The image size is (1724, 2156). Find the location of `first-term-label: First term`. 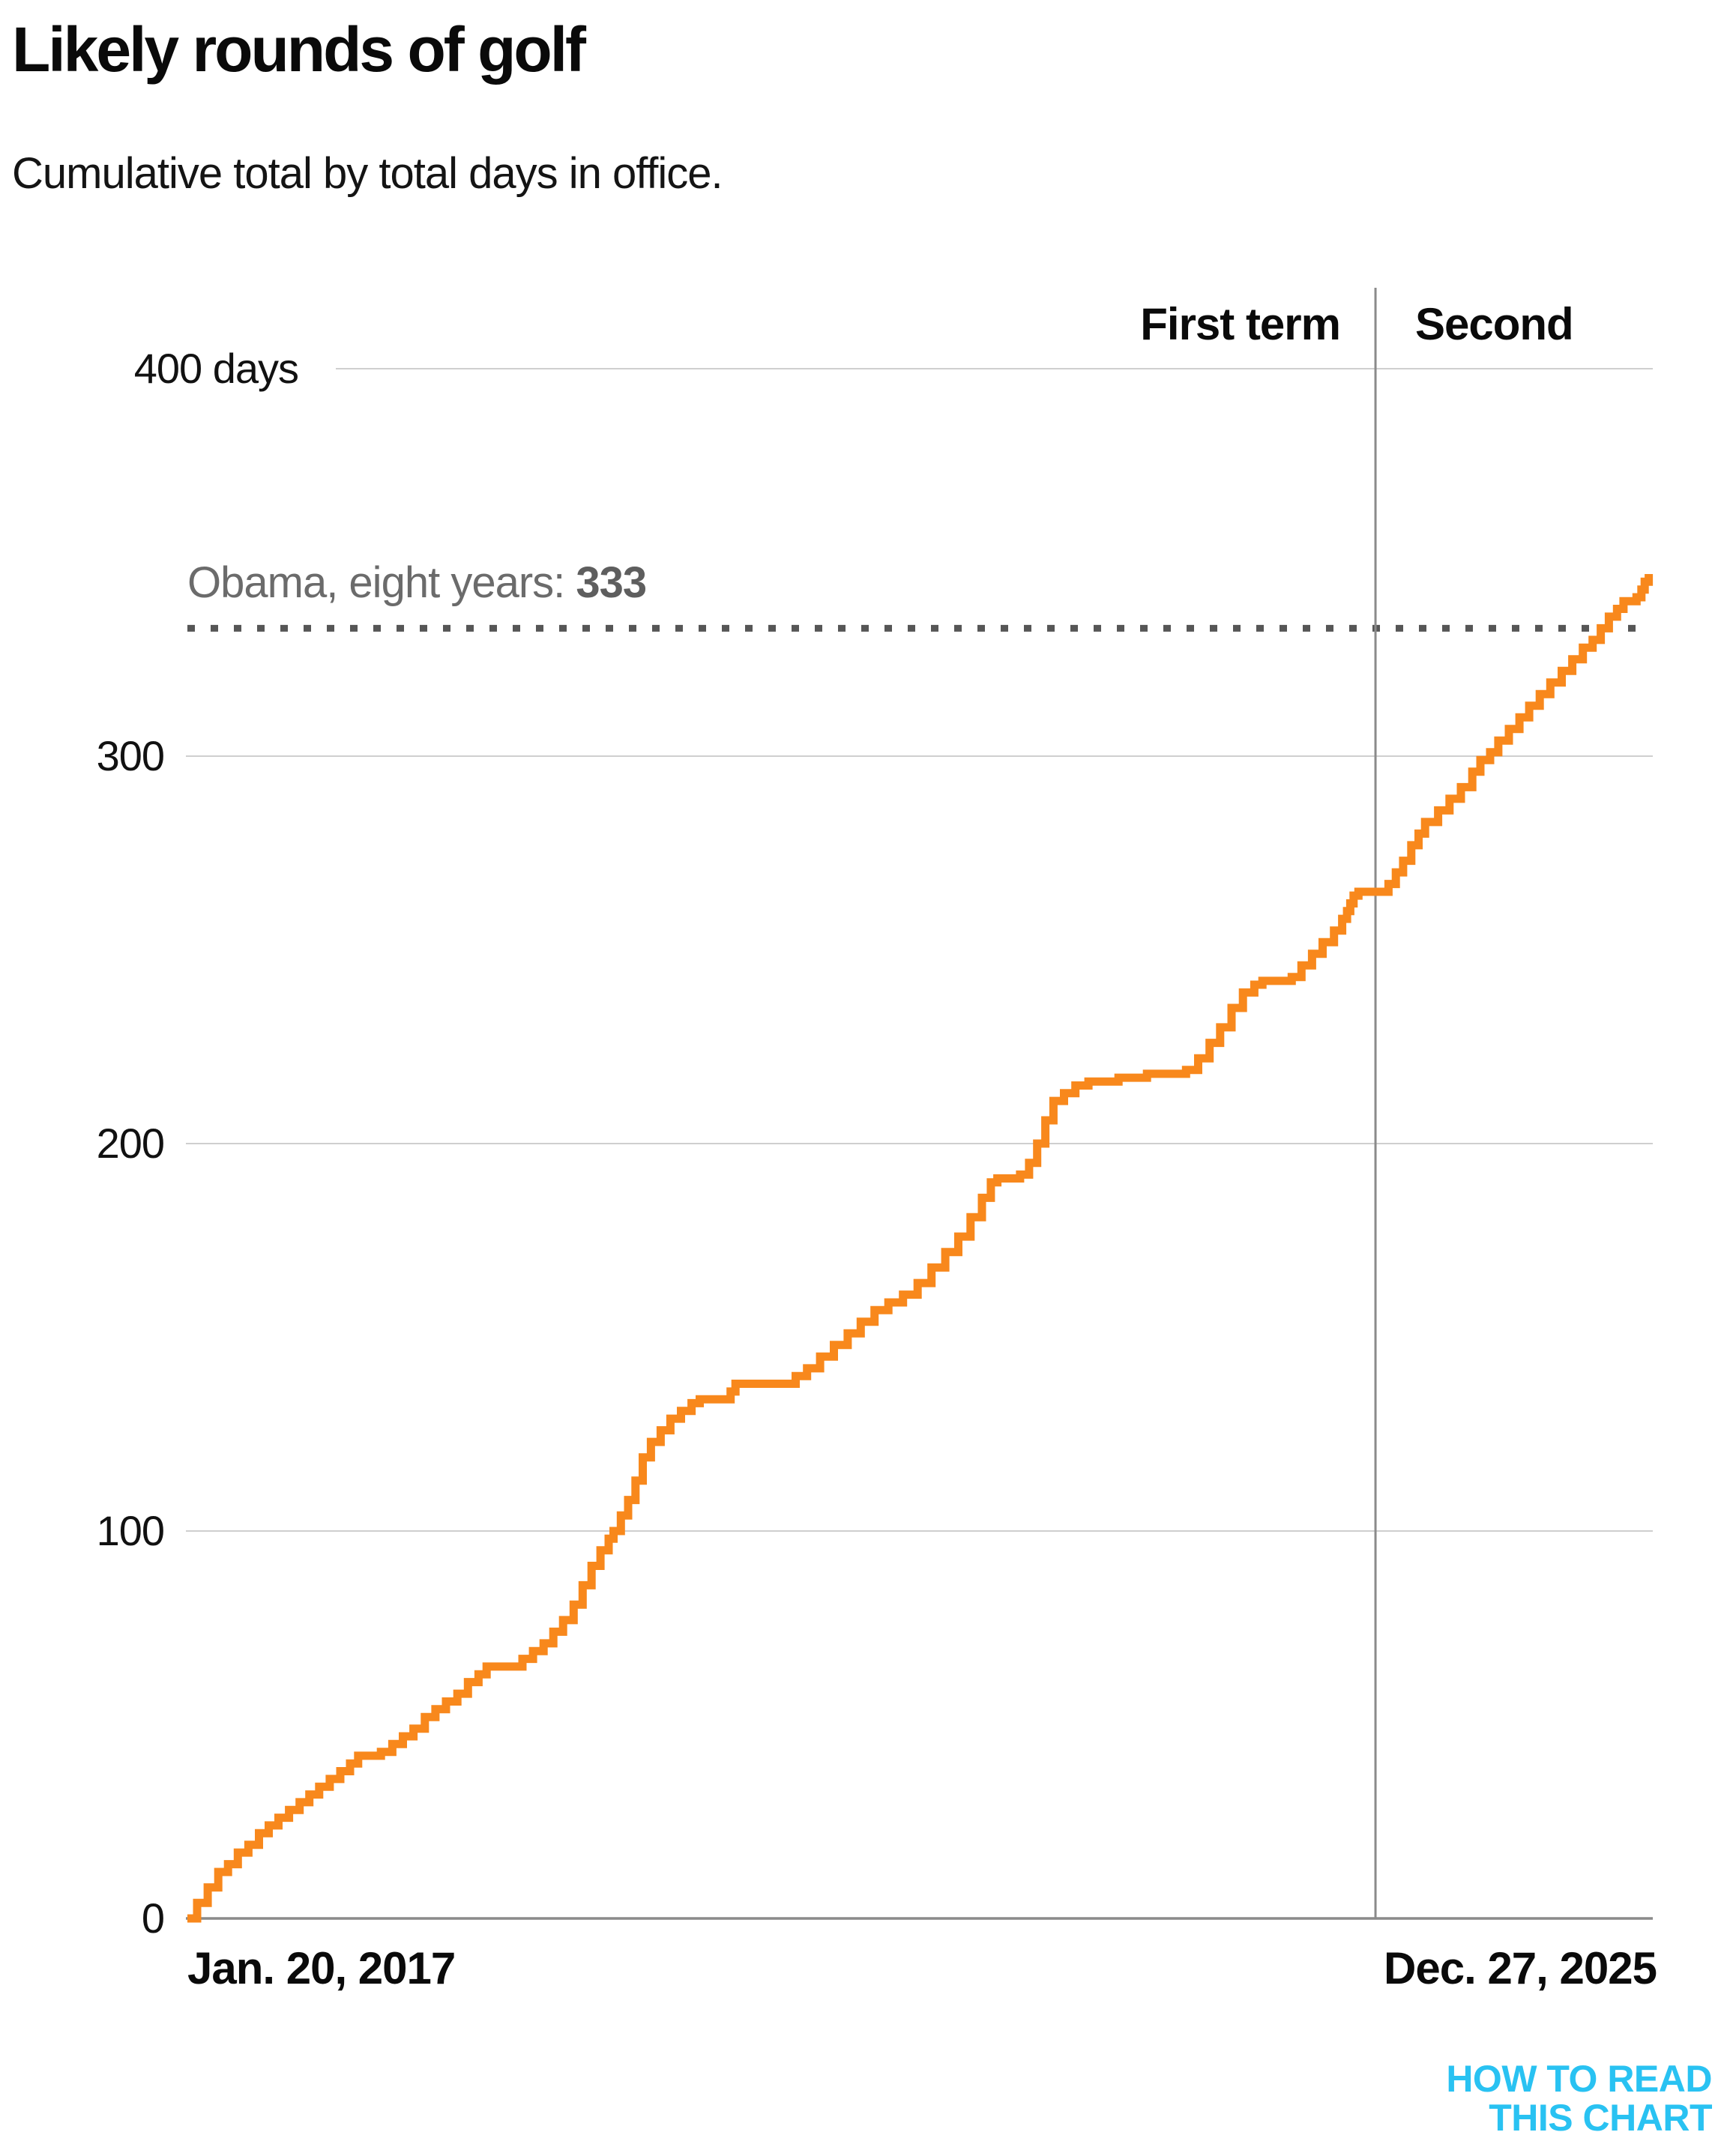

first-term-label: First term is located at coordinates (1240, 324).